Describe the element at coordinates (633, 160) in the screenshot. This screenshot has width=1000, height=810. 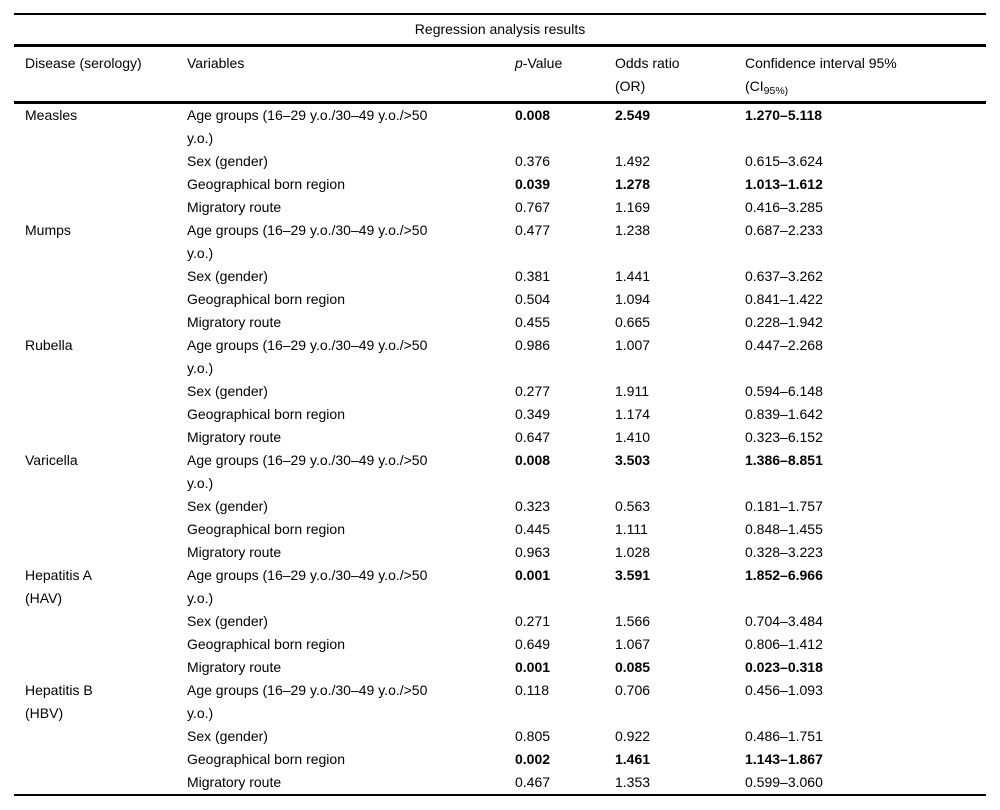
I see `odds-ratio-cell: 1.492` at that location.